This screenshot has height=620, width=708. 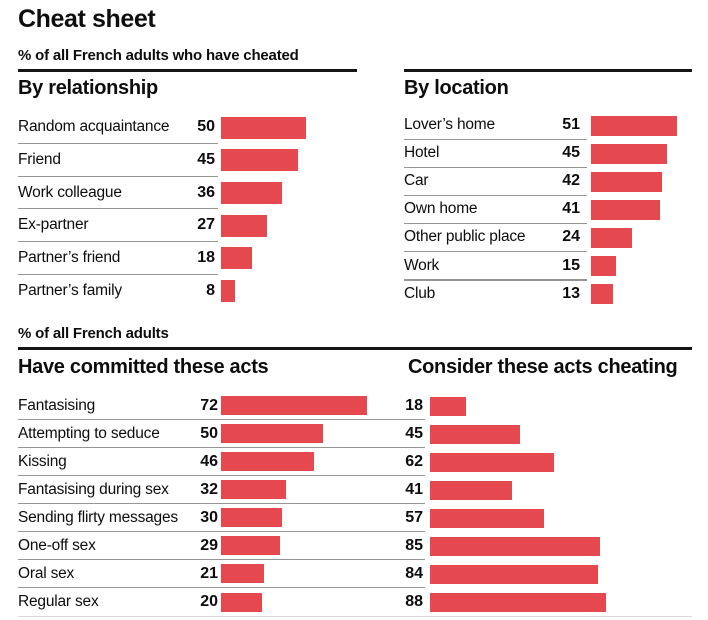 What do you see at coordinates (209, 602) in the screenshot?
I see `committed-value: 20` at bounding box center [209, 602].